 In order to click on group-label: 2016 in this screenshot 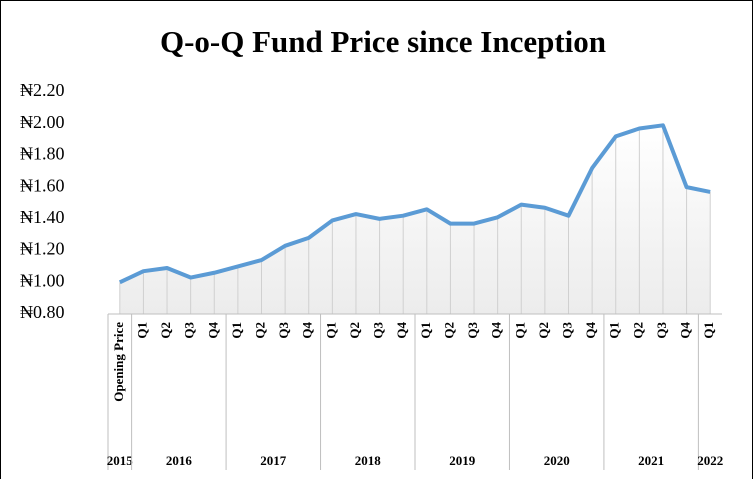, I will do `click(179, 460)`.